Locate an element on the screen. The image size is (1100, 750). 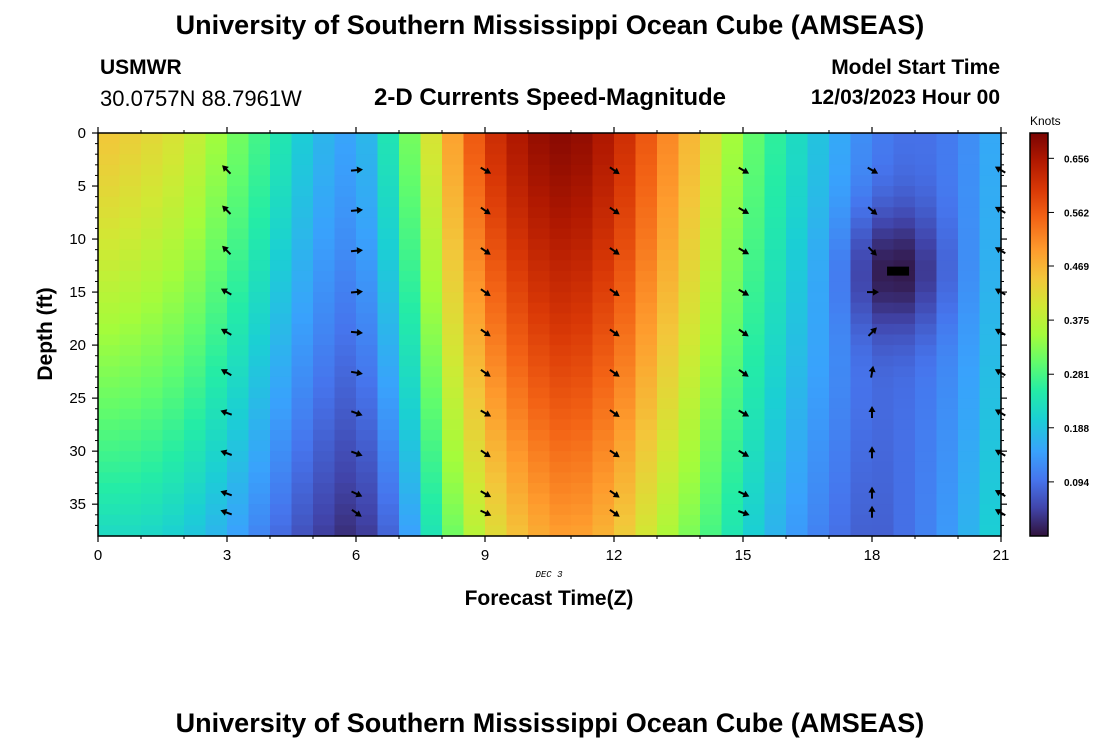
colorbar-tick-label: 0.188 is located at coordinates (1076, 429).